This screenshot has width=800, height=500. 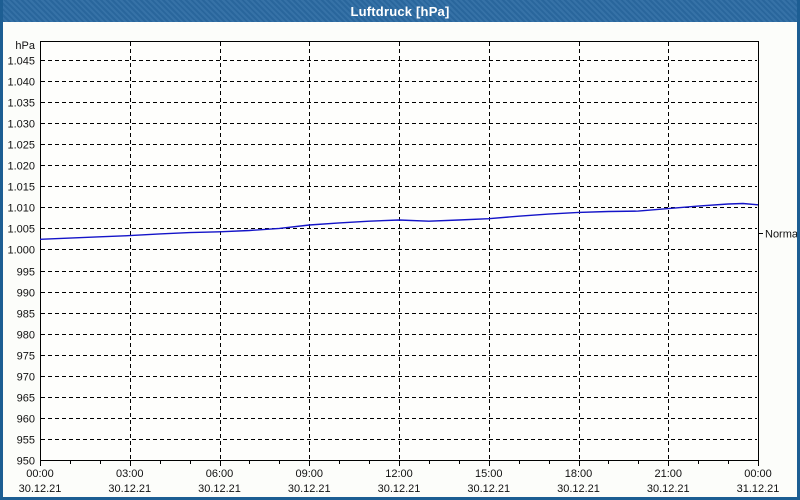 I want to click on y-tick-label: 1.030, so click(x=21, y=125).